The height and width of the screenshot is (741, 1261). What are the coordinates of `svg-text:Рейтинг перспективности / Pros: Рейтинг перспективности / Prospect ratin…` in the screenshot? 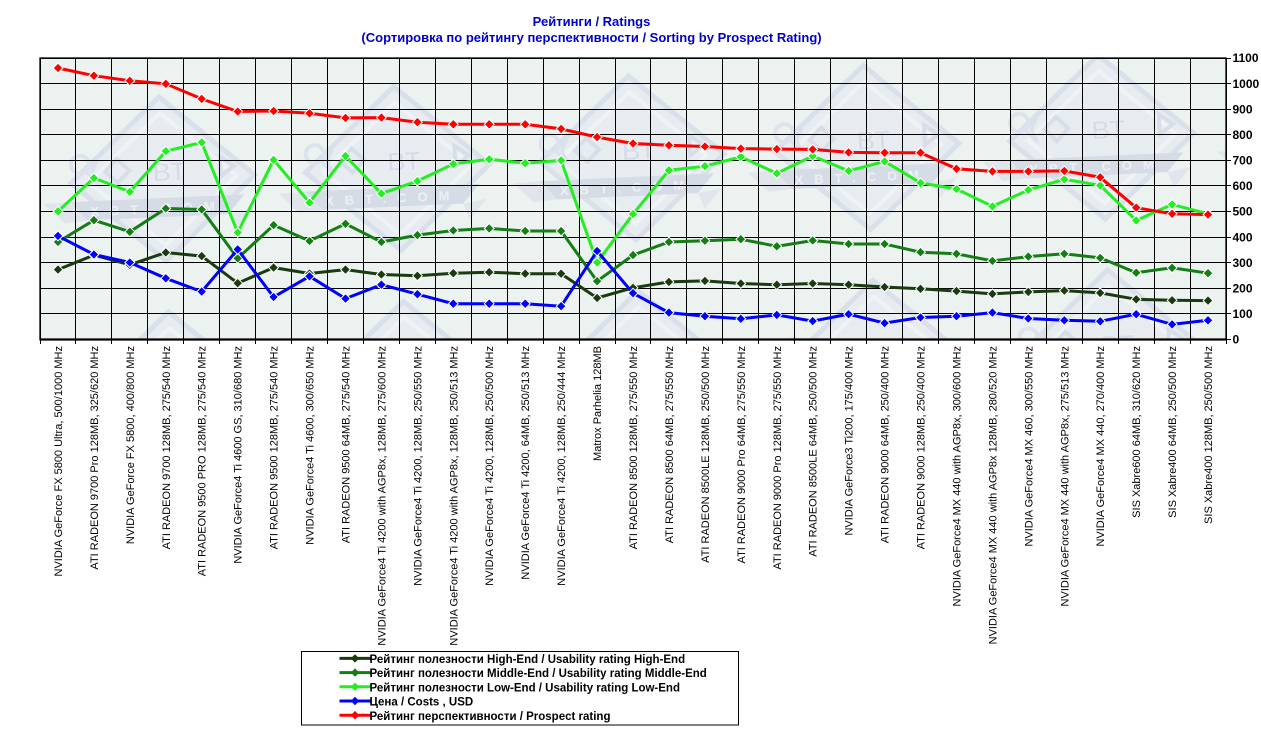 It's located at (490, 717).